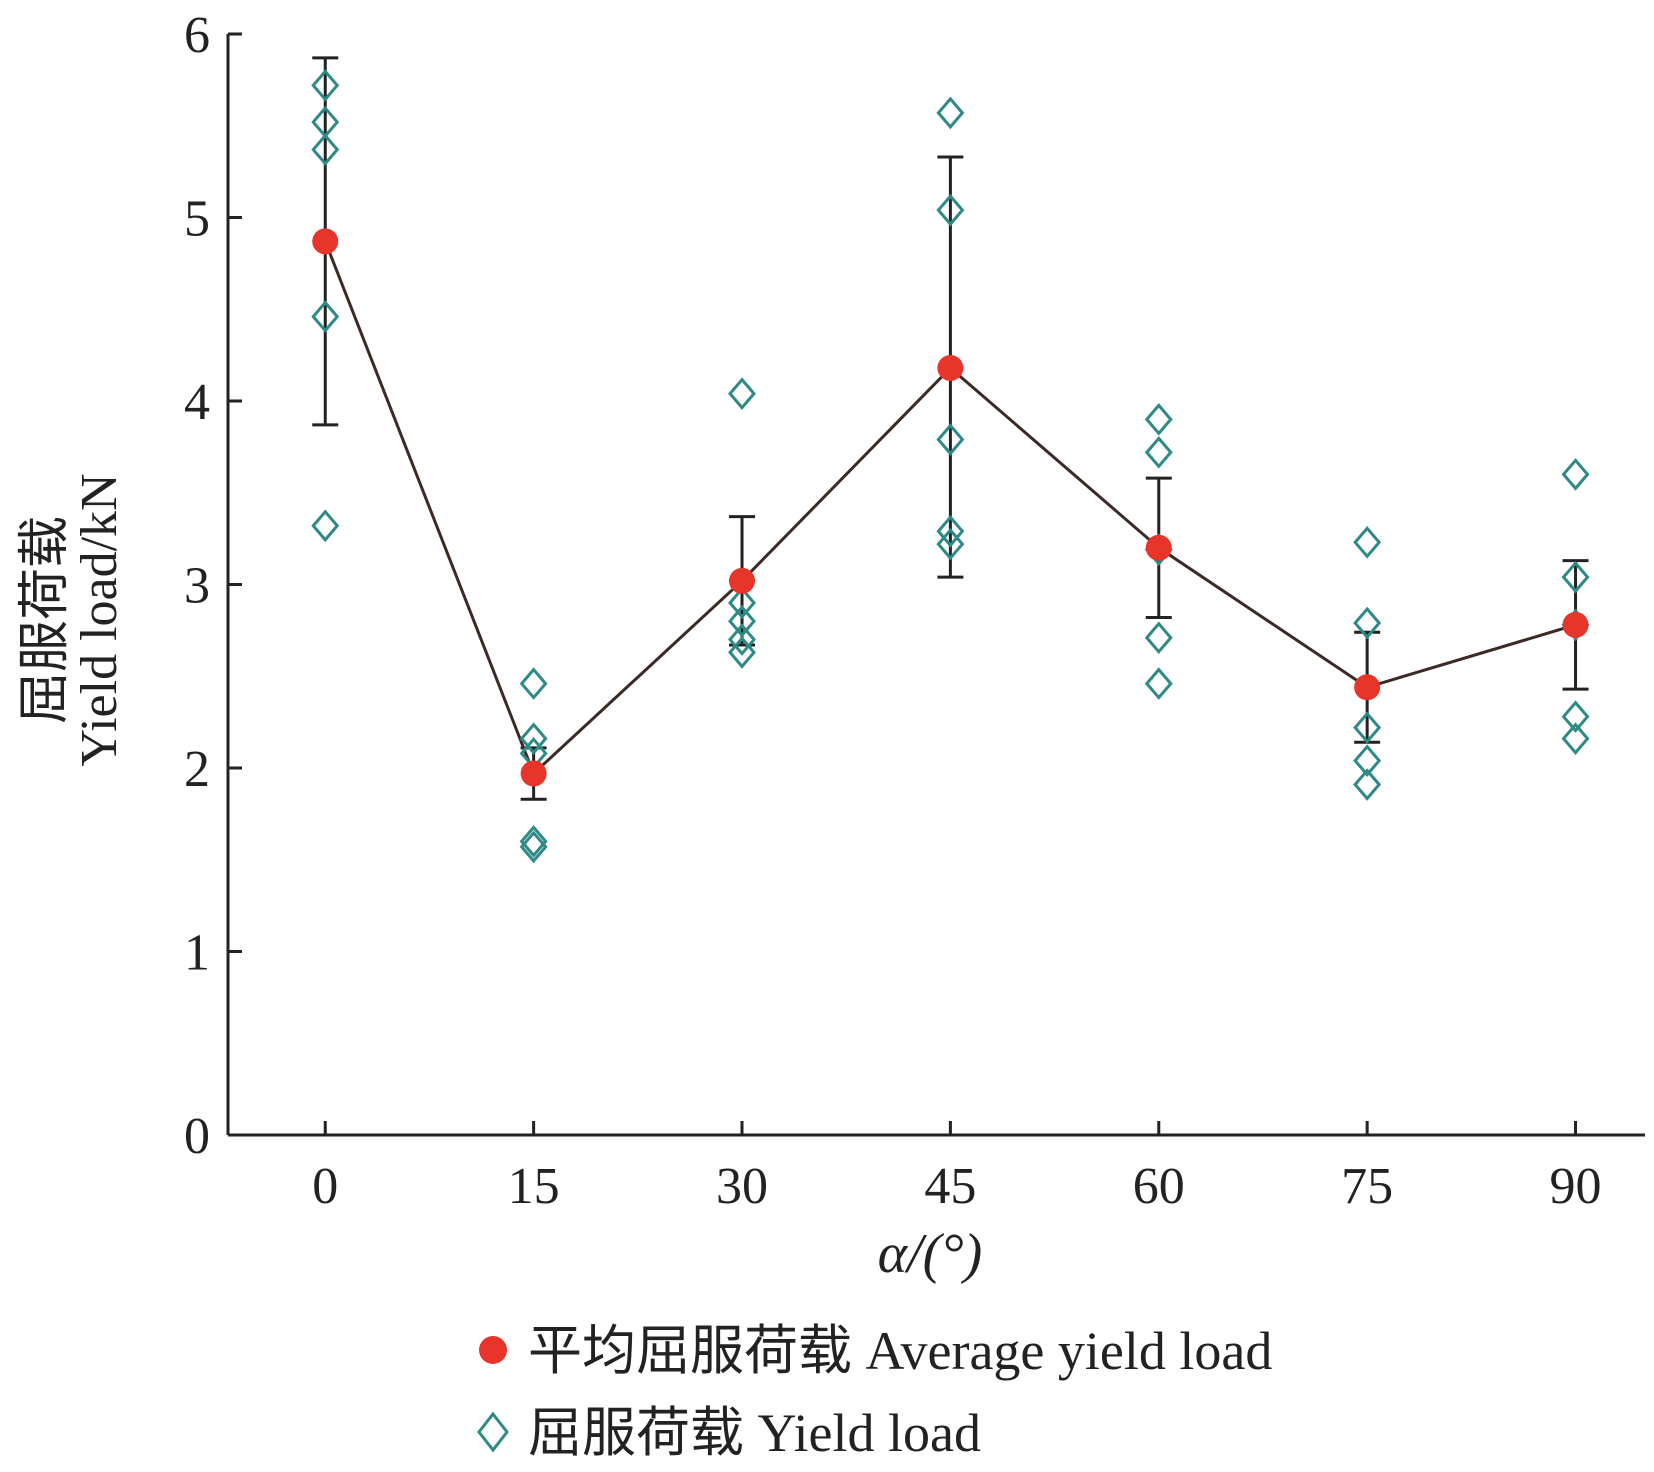 Image resolution: width=1654 pixels, height=1472 pixels. Describe the element at coordinates (197, 1136) in the screenshot. I see `y-tick-label: 0` at that location.